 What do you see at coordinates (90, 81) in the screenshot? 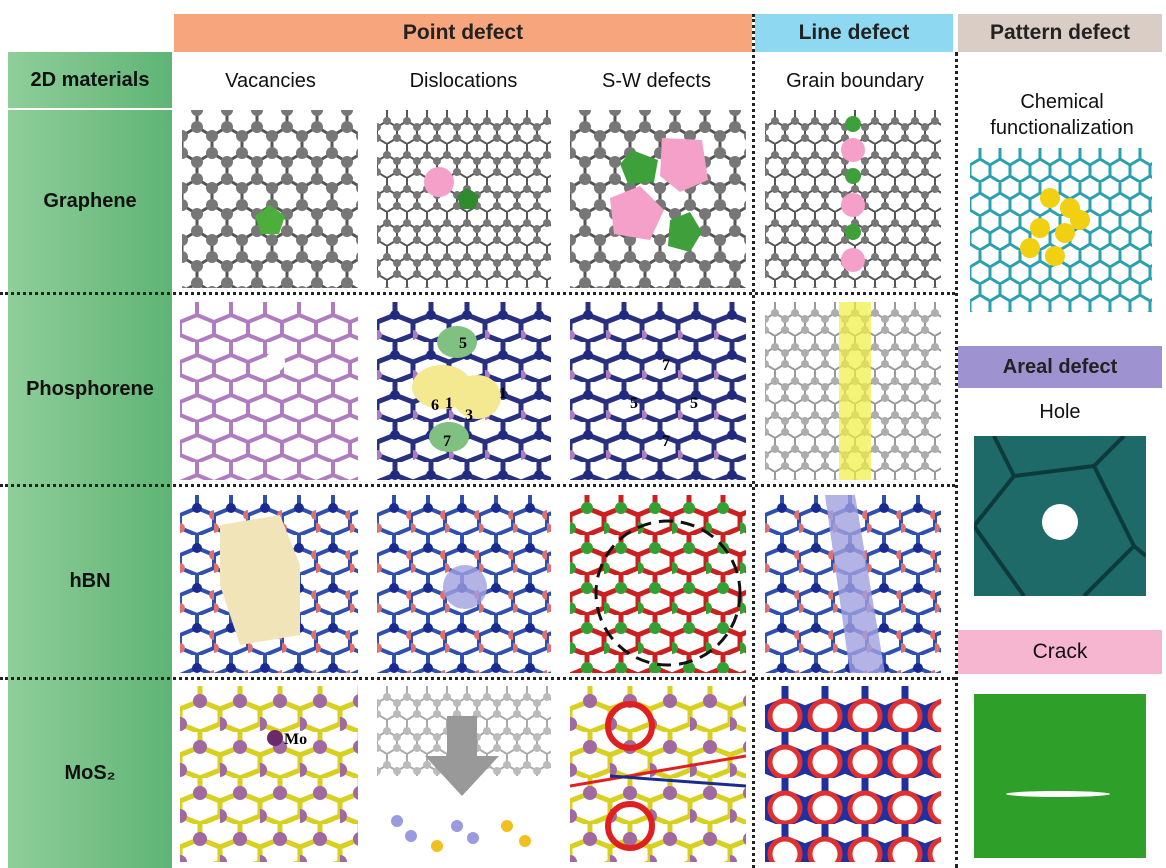
I see `column-label: 2D materials` at bounding box center [90, 81].